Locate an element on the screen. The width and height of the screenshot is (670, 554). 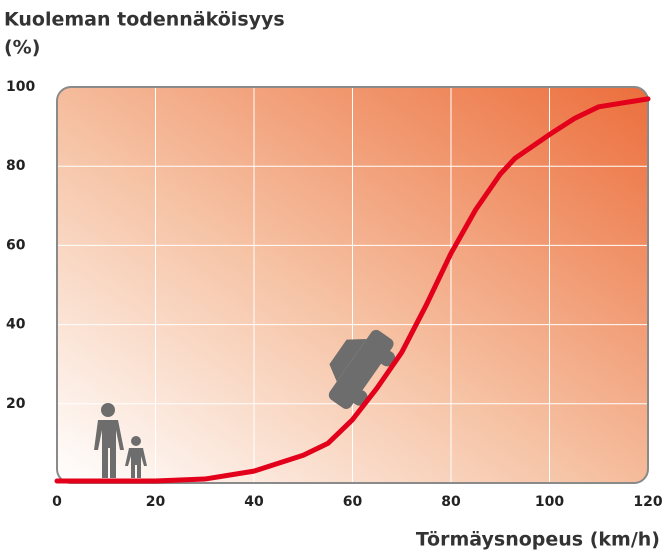
y-tick-label: 40 is located at coordinates (16, 325).